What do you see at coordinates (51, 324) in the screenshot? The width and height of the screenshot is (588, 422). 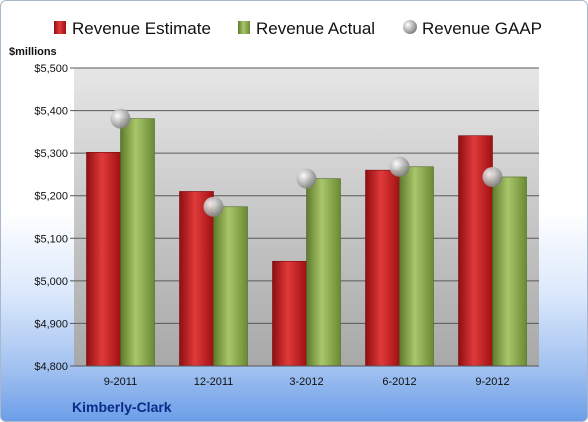 I see `y-tick-label: $4,900` at bounding box center [51, 324].